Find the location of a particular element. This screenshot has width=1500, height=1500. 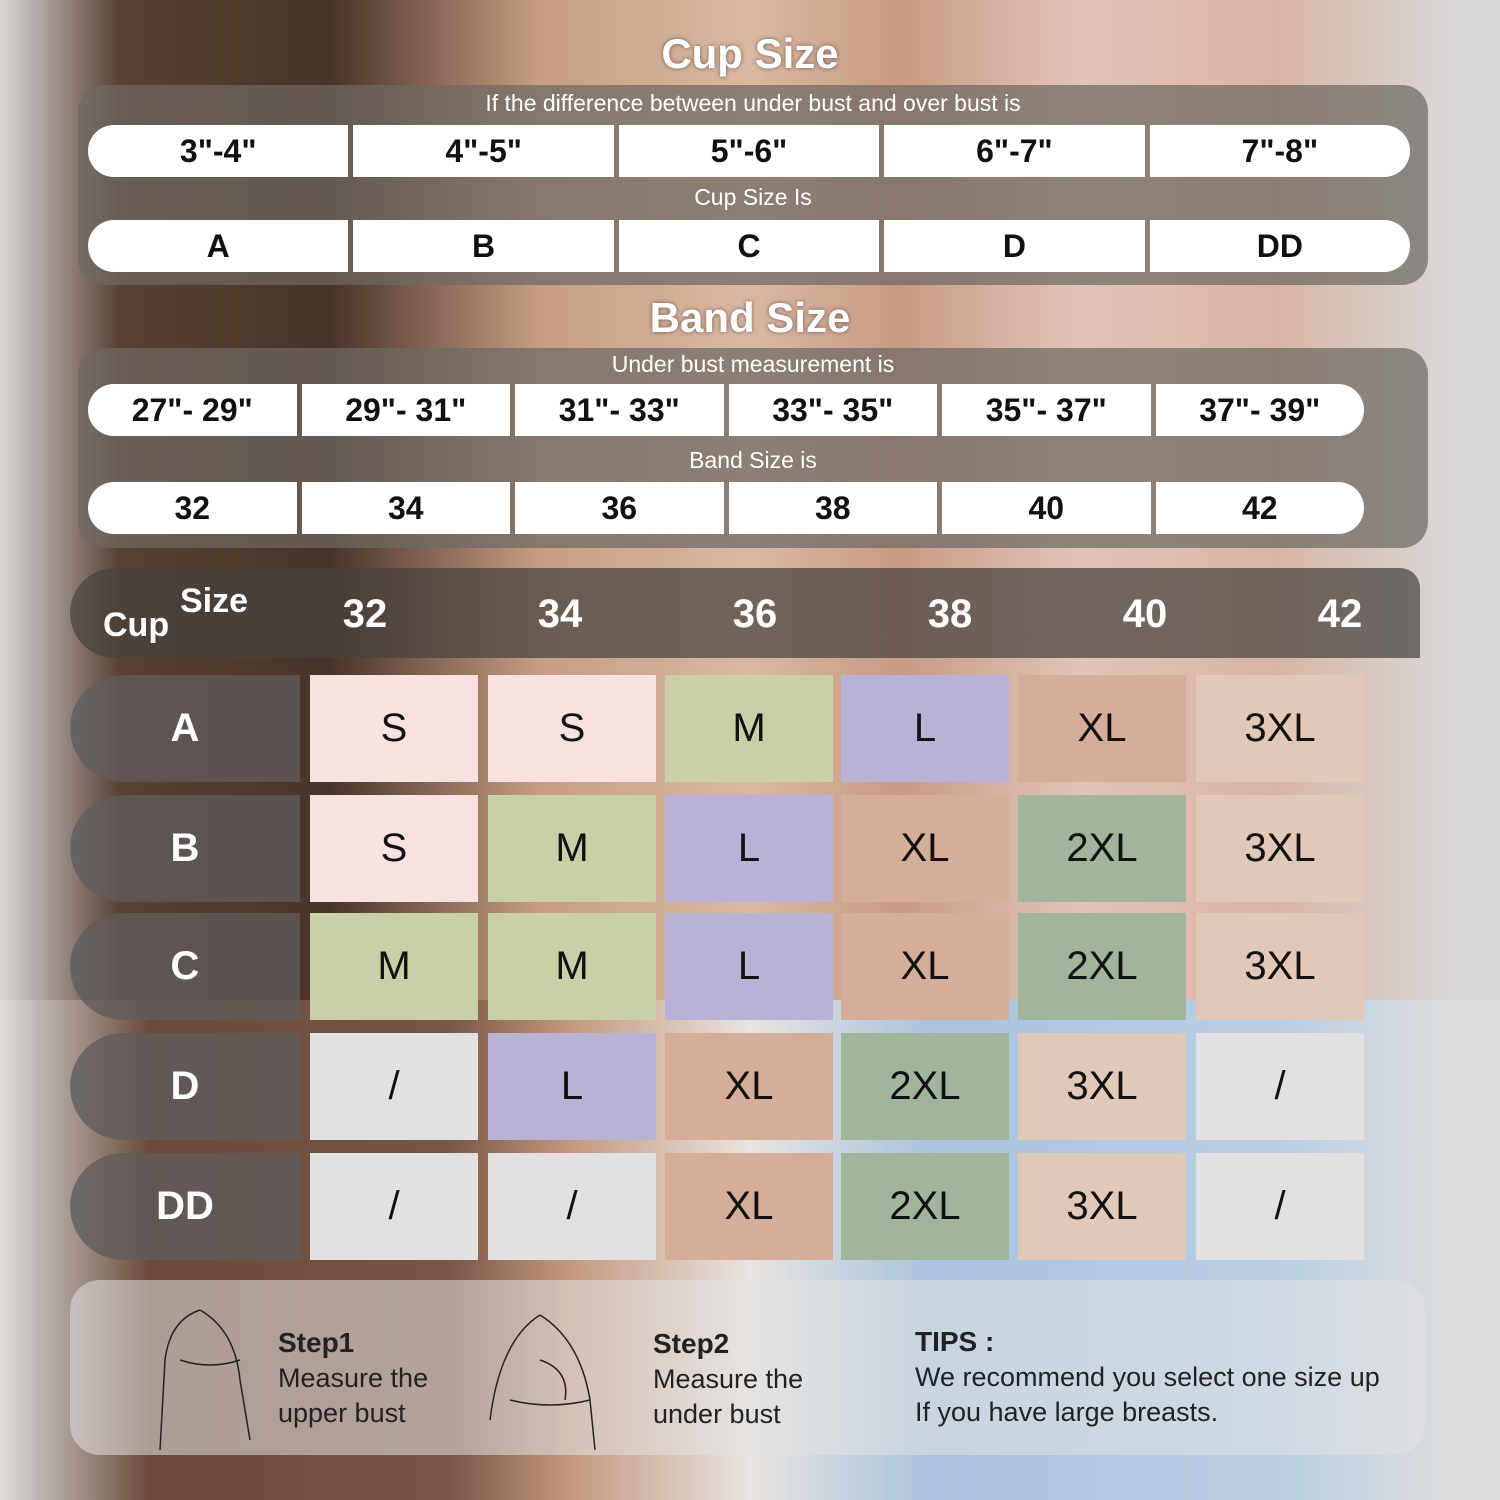

measurement-cell: 31"- 33" is located at coordinates (619, 410).